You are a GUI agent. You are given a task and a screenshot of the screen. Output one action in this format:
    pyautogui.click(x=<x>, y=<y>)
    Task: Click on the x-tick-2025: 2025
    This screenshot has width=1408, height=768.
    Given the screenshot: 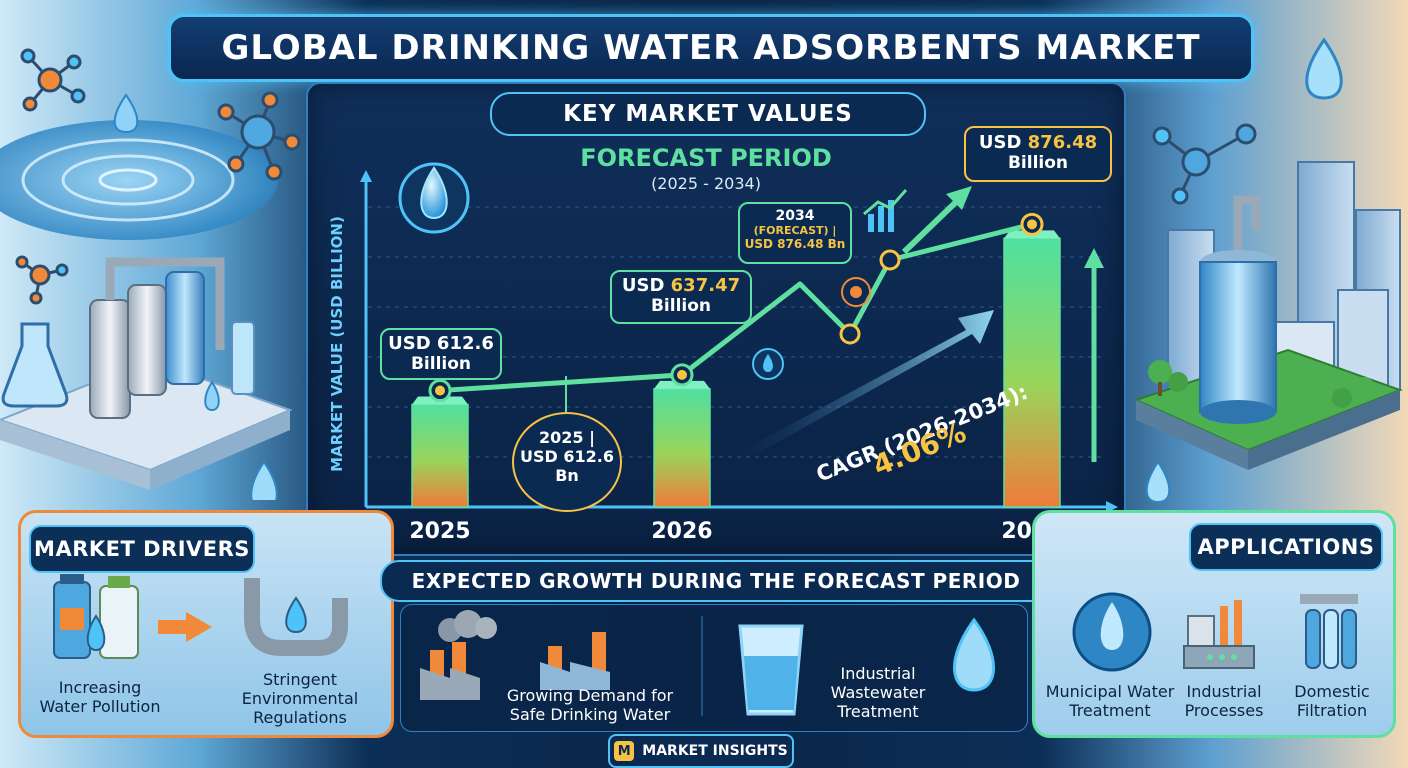 What is the action you would take?
    pyautogui.click(x=439, y=531)
    